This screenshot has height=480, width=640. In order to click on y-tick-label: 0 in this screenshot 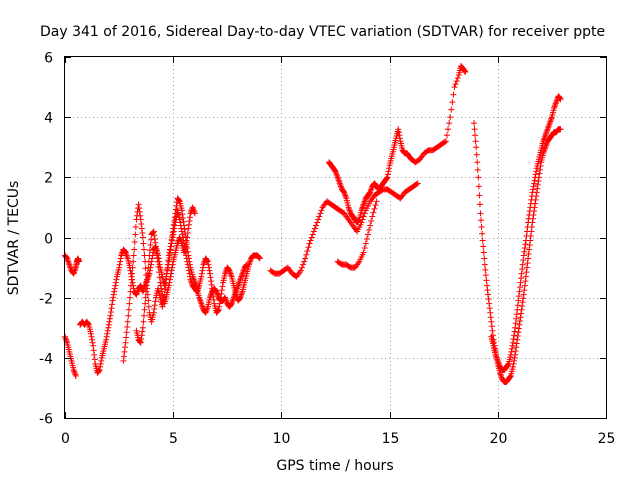, I will do `click(48, 240)`.